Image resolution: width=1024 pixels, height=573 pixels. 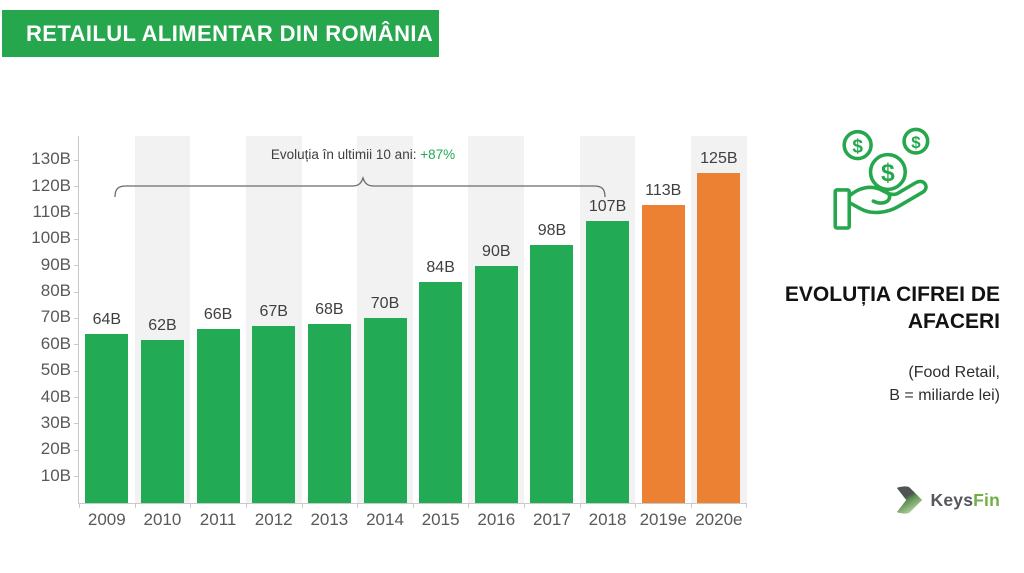 What do you see at coordinates (663, 191) in the screenshot?
I see `bar-value-label: 113B` at bounding box center [663, 191].